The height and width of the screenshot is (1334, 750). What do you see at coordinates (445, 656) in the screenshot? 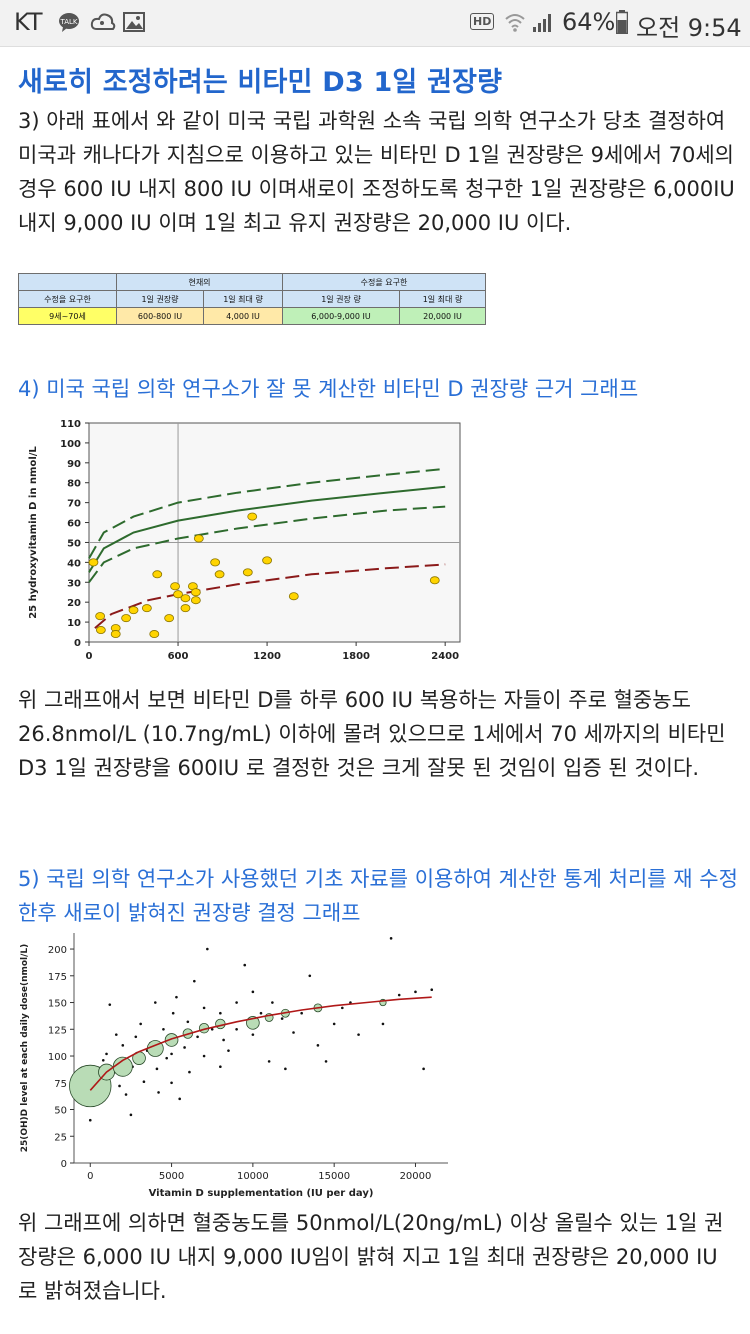
I see `chart1-x-tick-label: 2400` at bounding box center [445, 656].